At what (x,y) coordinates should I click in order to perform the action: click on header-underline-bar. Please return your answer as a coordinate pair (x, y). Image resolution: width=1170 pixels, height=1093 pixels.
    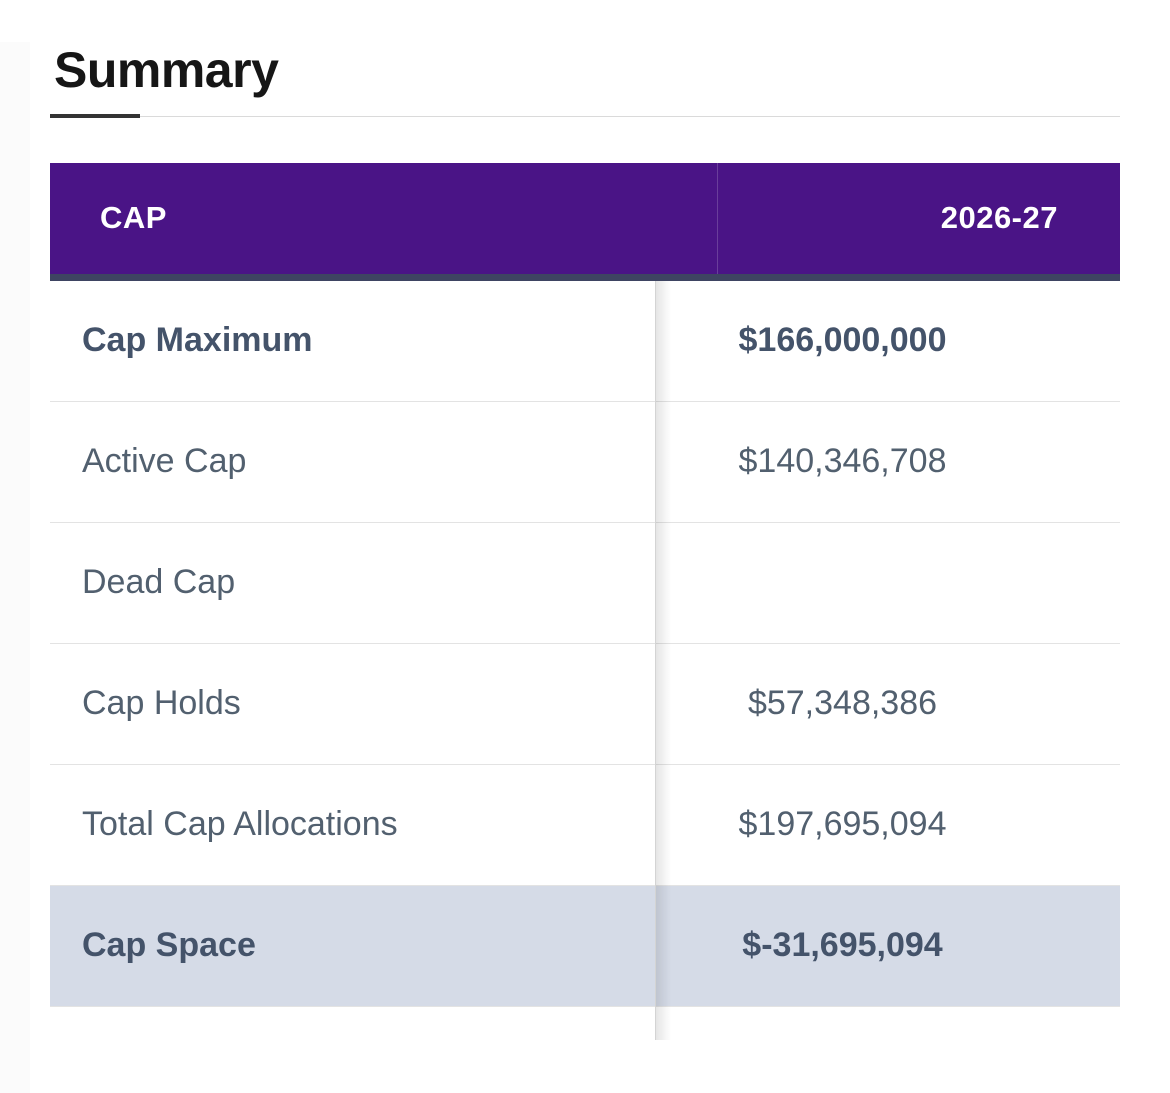
    Looking at the image, I should click on (585, 277).